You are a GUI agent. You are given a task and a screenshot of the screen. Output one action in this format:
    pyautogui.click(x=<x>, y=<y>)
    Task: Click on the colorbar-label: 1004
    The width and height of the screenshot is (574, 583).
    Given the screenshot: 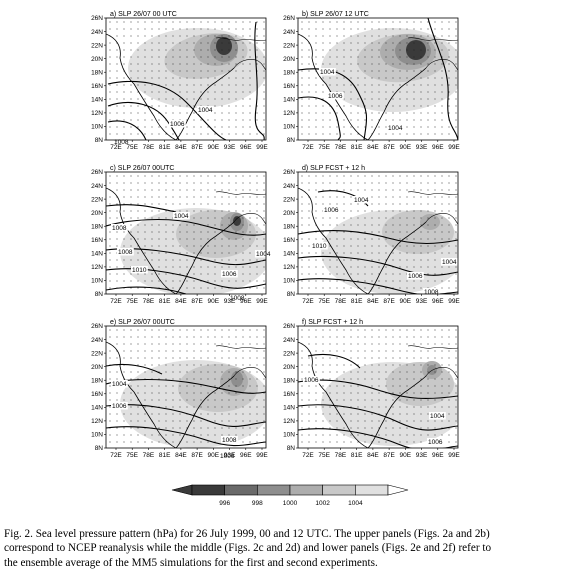 What is the action you would take?
    pyautogui.click(x=355, y=503)
    